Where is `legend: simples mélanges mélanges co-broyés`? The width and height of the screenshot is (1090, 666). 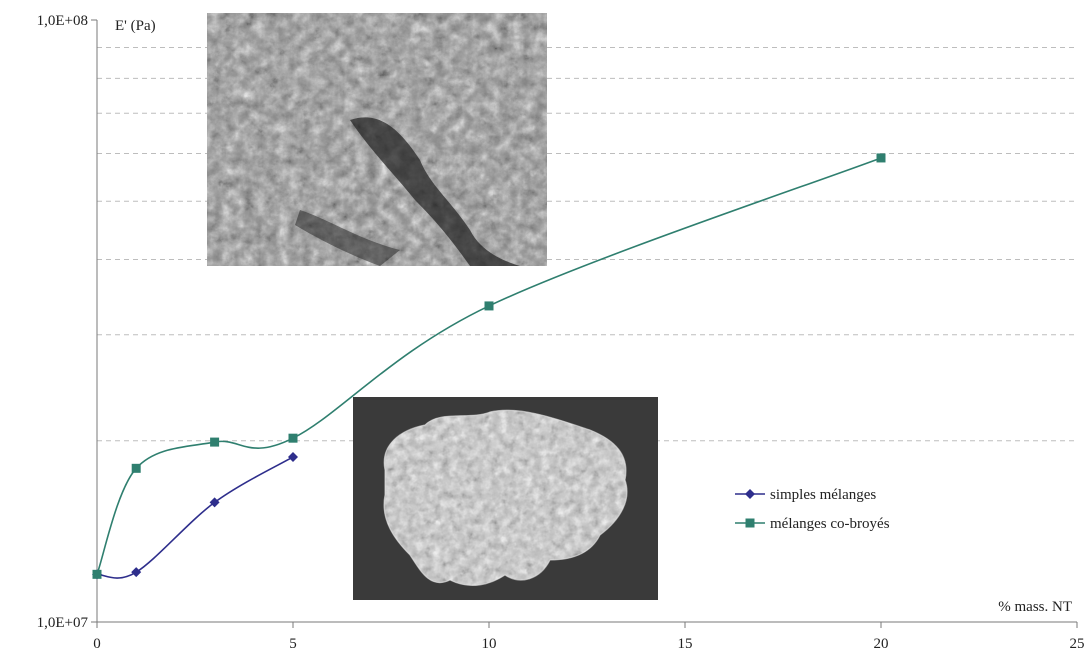 legend: simples mélanges mélanges co-broyés is located at coordinates (812, 509).